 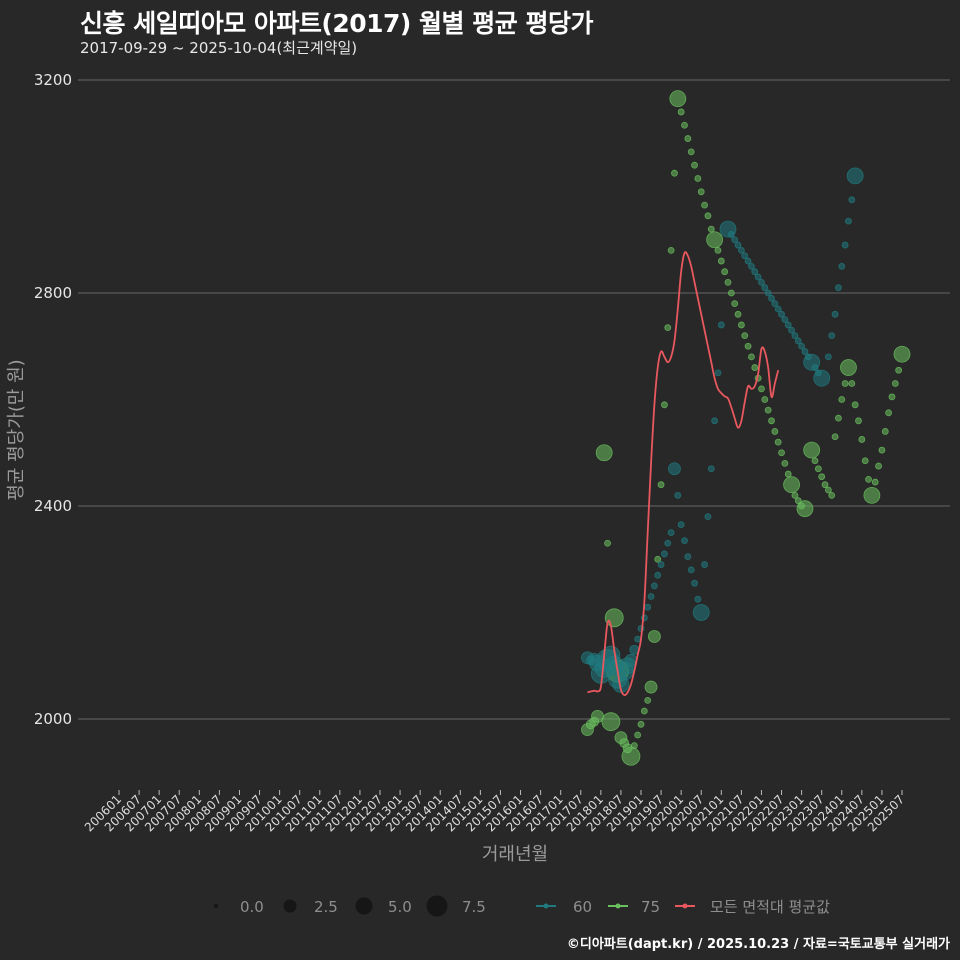 I want to click on legend-size-7-5-label: 7.5, so click(x=474, y=907).